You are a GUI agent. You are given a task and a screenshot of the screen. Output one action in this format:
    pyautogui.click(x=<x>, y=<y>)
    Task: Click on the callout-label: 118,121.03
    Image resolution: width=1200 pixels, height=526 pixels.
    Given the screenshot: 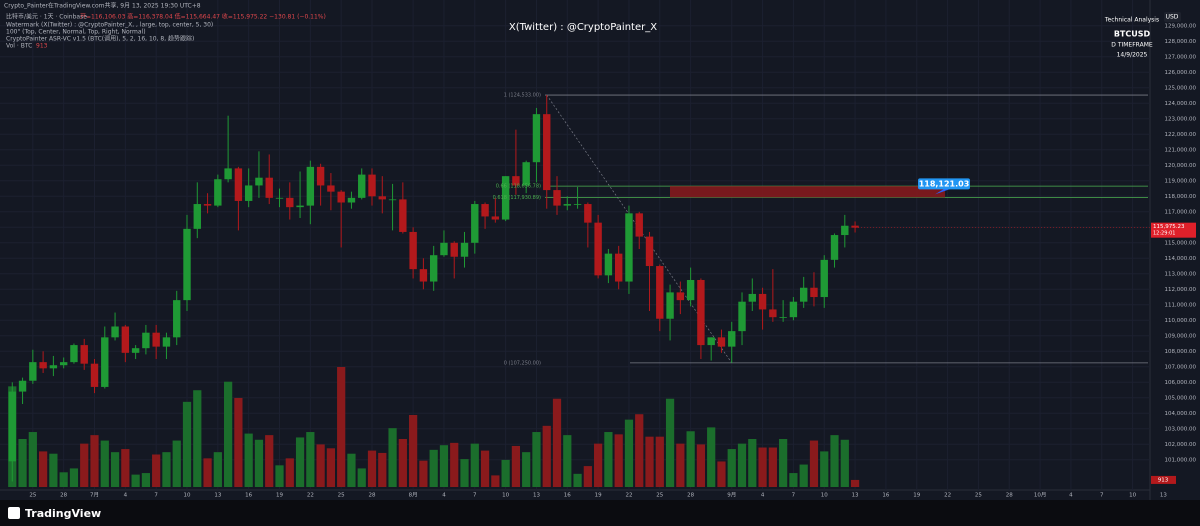 What is the action you would take?
    pyautogui.click(x=944, y=183)
    